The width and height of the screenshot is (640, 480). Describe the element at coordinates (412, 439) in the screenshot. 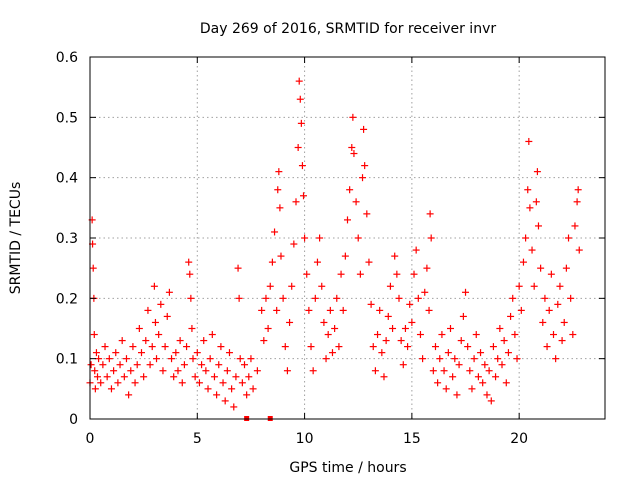

I see `x-tick-label: 15` at that location.